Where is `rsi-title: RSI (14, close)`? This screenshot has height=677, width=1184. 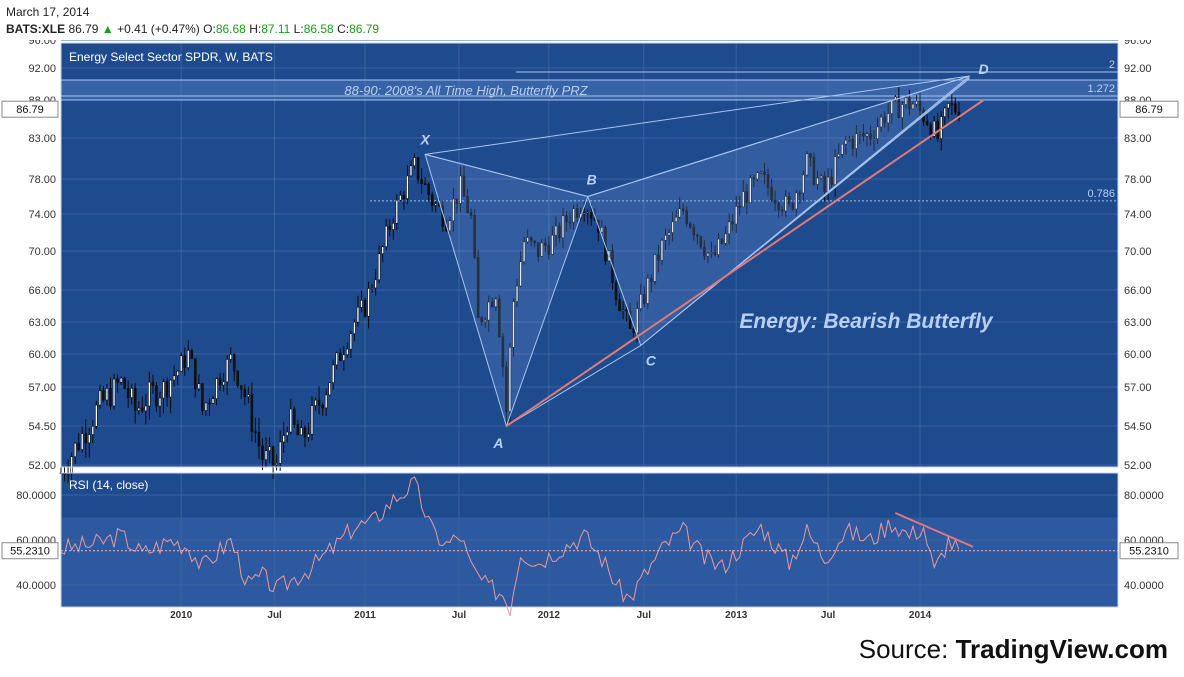
rsi-title: RSI (14, close) is located at coordinates (108, 485).